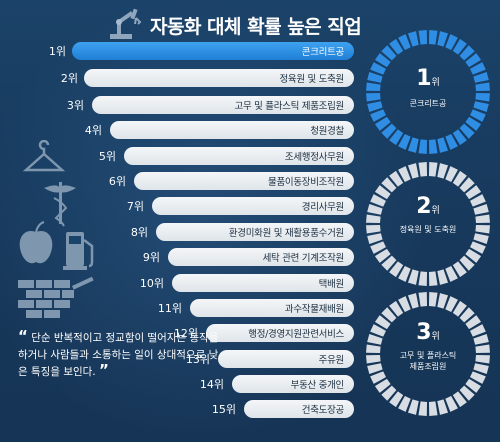 This screenshot has height=442, width=500. Describe the element at coordinates (253, 206) in the screenshot. I see `rank-bar: 경리사무원` at that location.